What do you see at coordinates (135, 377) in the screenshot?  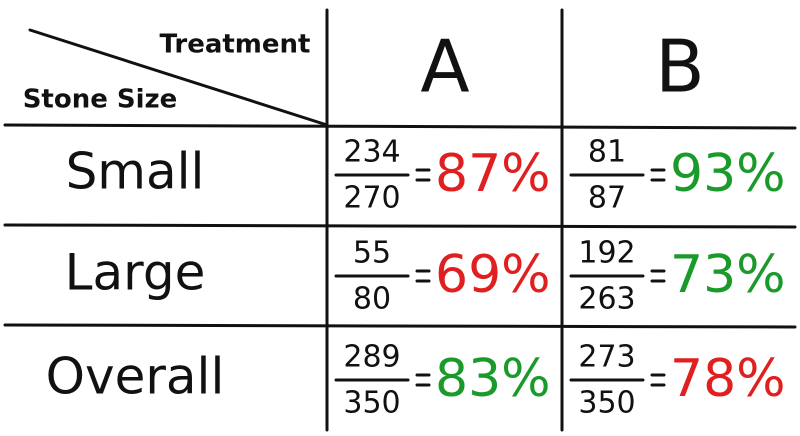 I see `row-label: Overall` at bounding box center [135, 377].